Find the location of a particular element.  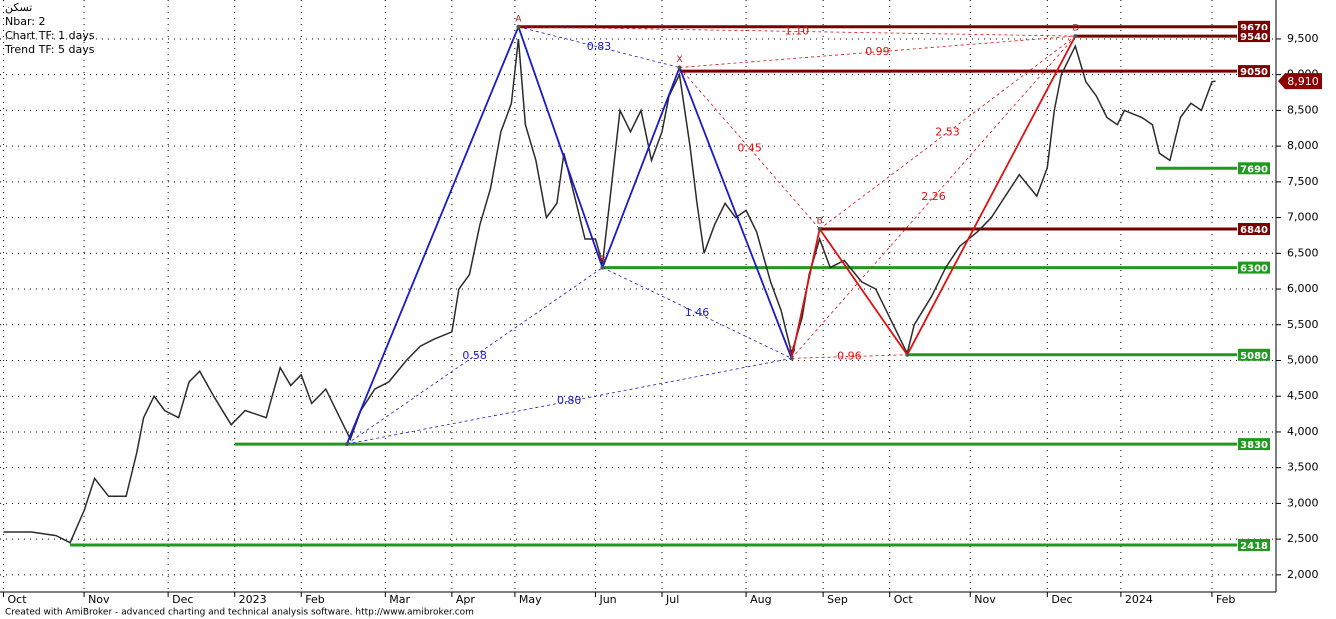

level-label: 9540 is located at coordinates (1254, 37).